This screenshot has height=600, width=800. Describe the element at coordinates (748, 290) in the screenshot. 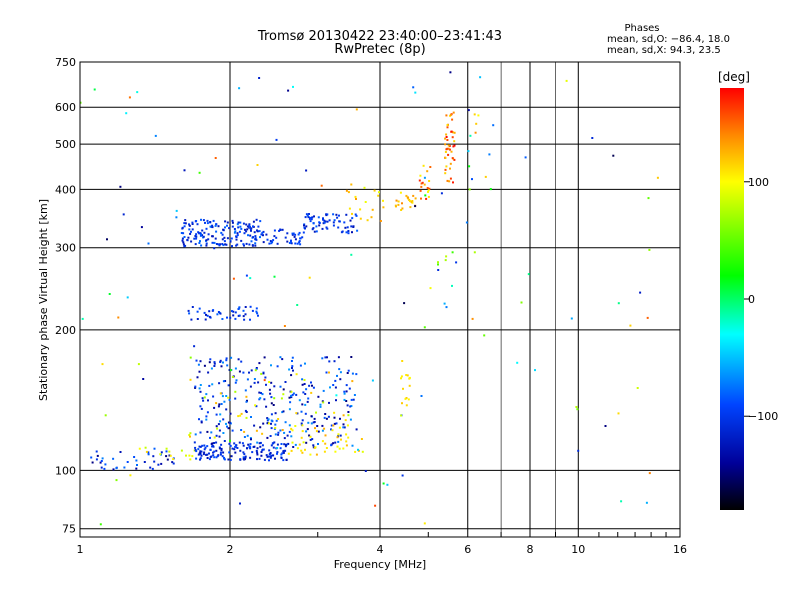

I see `colorbar: [deg] 100 0 −100` at that location.